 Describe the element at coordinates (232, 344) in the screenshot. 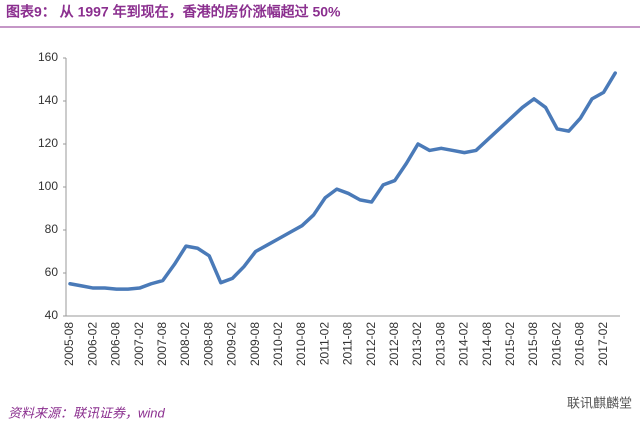

I see `x-tick-label: 2009-02` at that location.